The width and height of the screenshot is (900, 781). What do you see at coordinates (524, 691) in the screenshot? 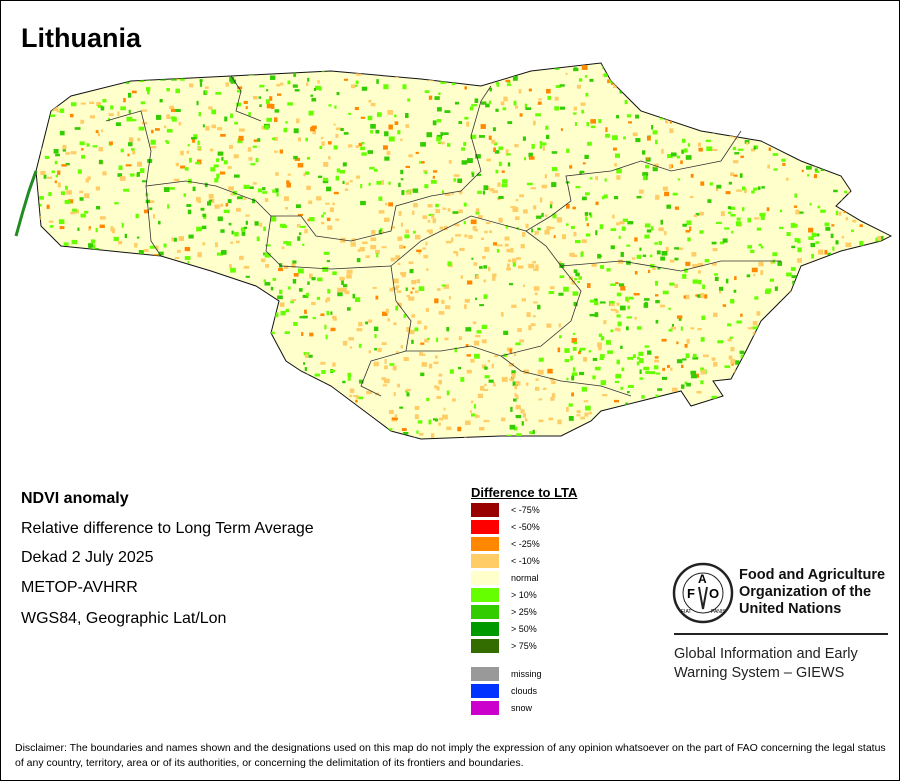
I see `legend-label: clouds` at bounding box center [524, 691].